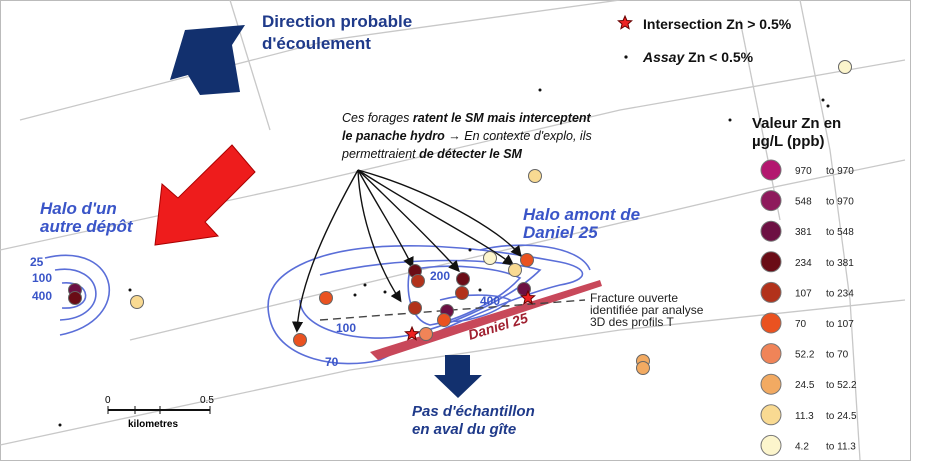 The height and width of the screenshot is (466, 925). I want to click on legend-to: to 234, so click(840, 293).